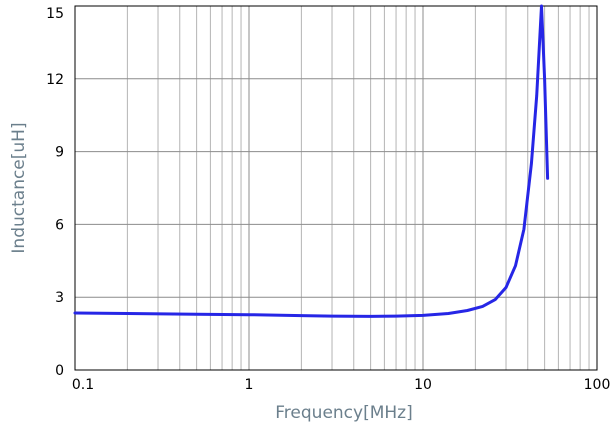  What do you see at coordinates (59, 298) in the screenshot?
I see `y-tick-label: 3` at bounding box center [59, 298].